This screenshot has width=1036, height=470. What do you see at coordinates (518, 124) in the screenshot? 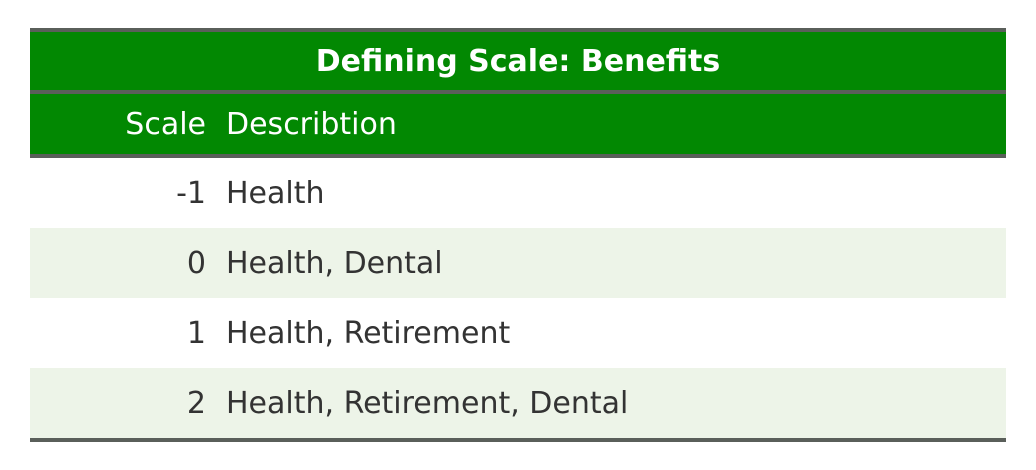
I see `table-header-row: Scale Describtion` at bounding box center [518, 124].